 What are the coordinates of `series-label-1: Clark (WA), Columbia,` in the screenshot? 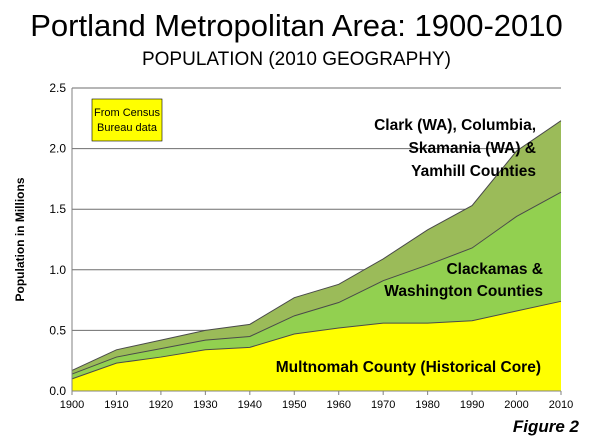 It's located at (455, 125).